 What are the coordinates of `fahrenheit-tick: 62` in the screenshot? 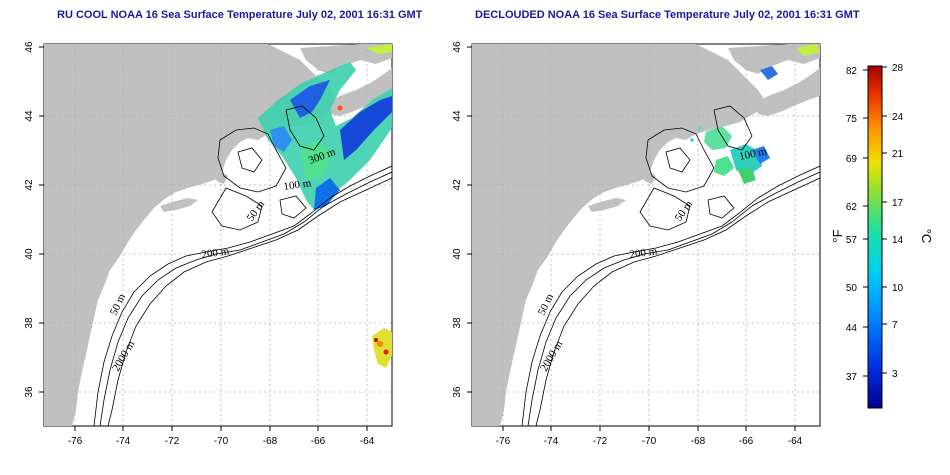 It's located at (852, 207).